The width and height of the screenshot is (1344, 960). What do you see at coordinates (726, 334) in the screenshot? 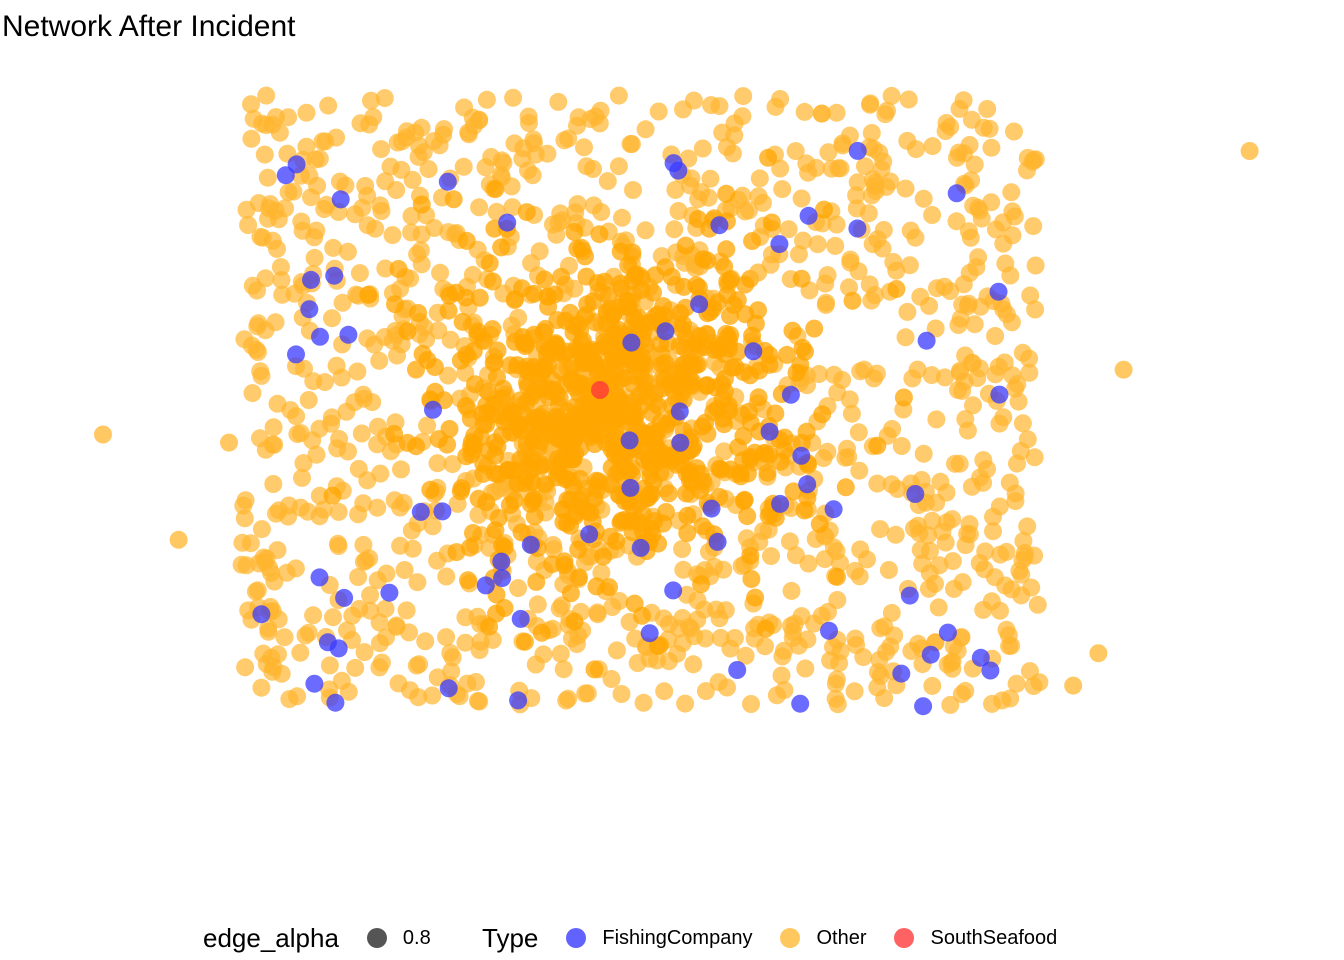
I see `node-other-1990` at bounding box center [726, 334].